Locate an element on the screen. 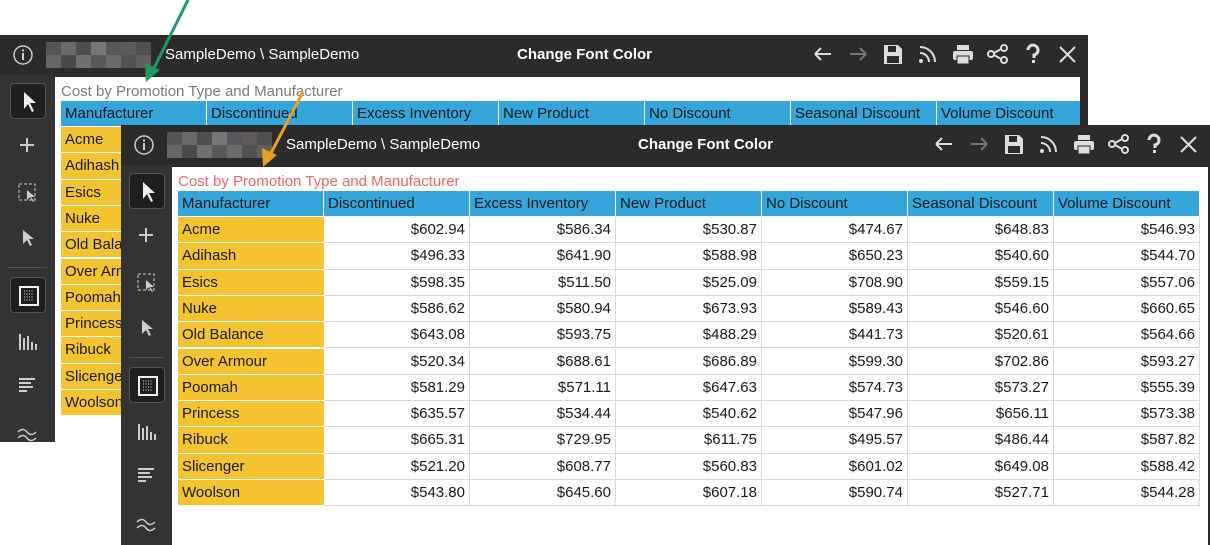  user-avatar is located at coordinates (219, 145).